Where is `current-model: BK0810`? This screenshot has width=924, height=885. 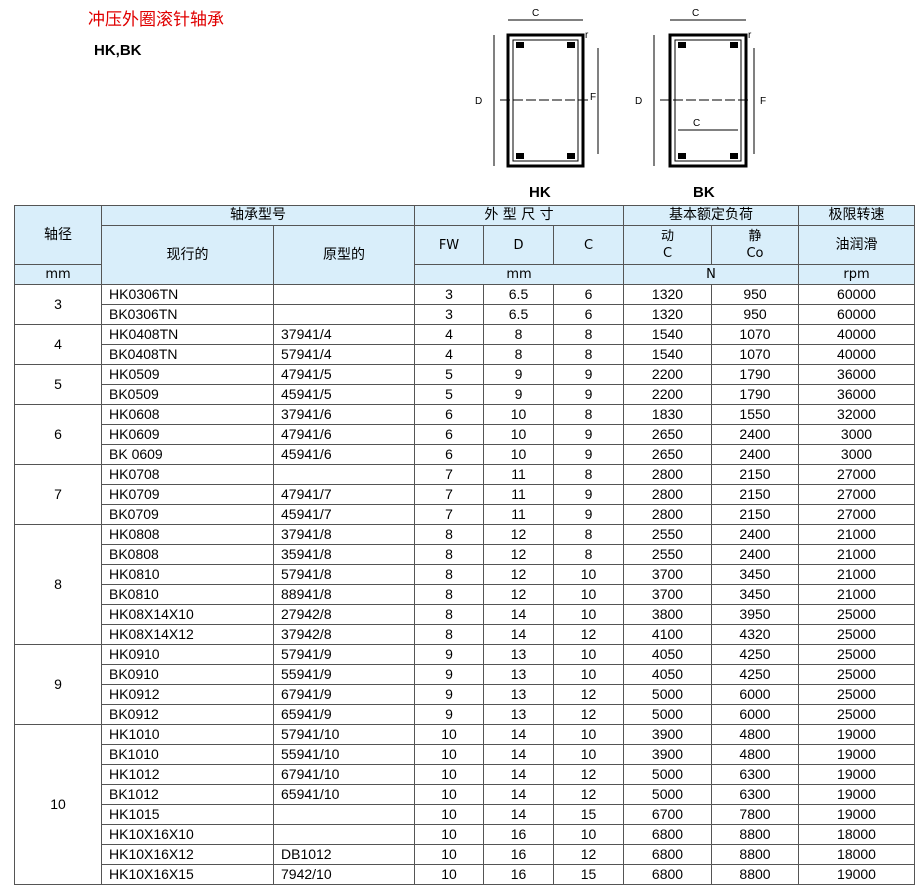 current-model: BK0810 is located at coordinates (187, 594).